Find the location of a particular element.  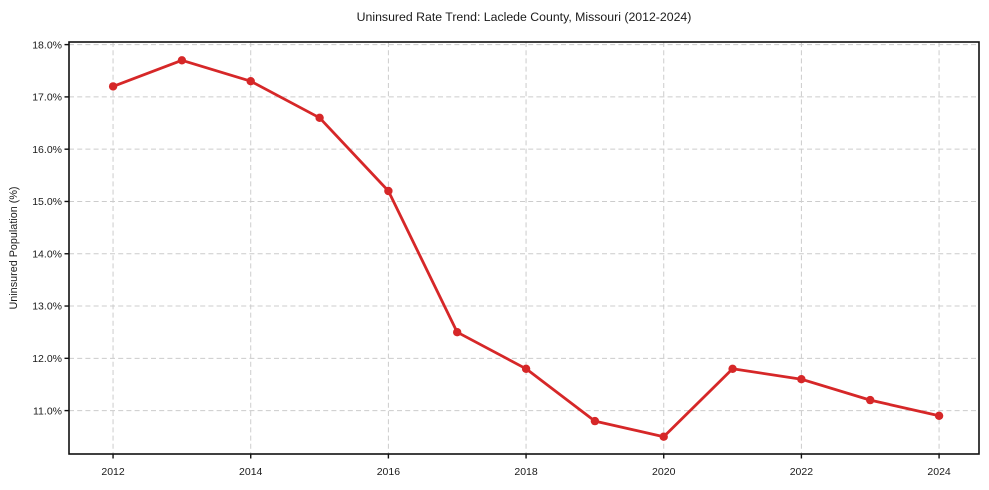

x-tick-label: 2012 is located at coordinates (113, 472).